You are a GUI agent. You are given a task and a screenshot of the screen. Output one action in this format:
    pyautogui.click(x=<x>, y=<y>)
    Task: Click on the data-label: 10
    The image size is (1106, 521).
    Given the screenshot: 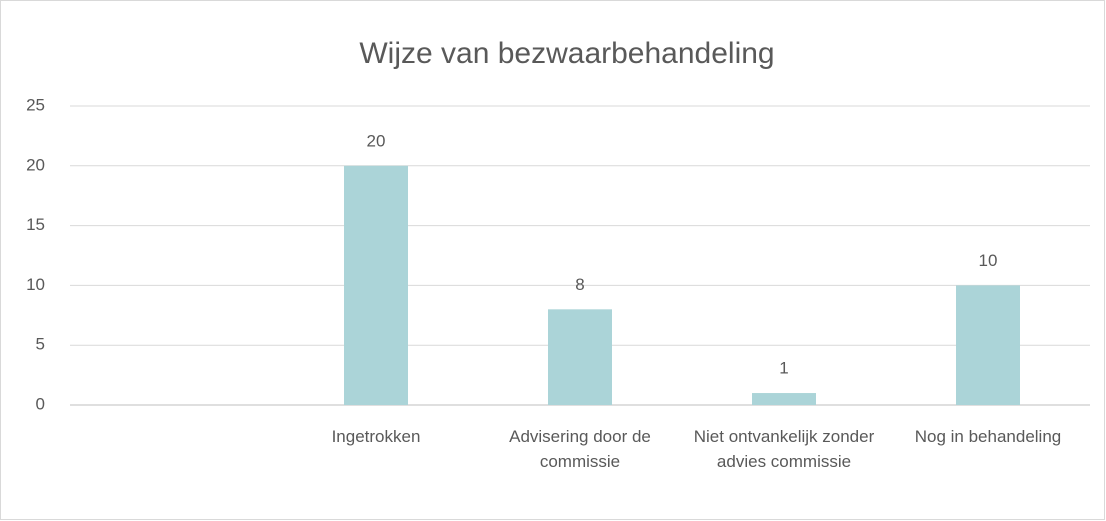 What is the action you would take?
    pyautogui.click(x=988, y=260)
    